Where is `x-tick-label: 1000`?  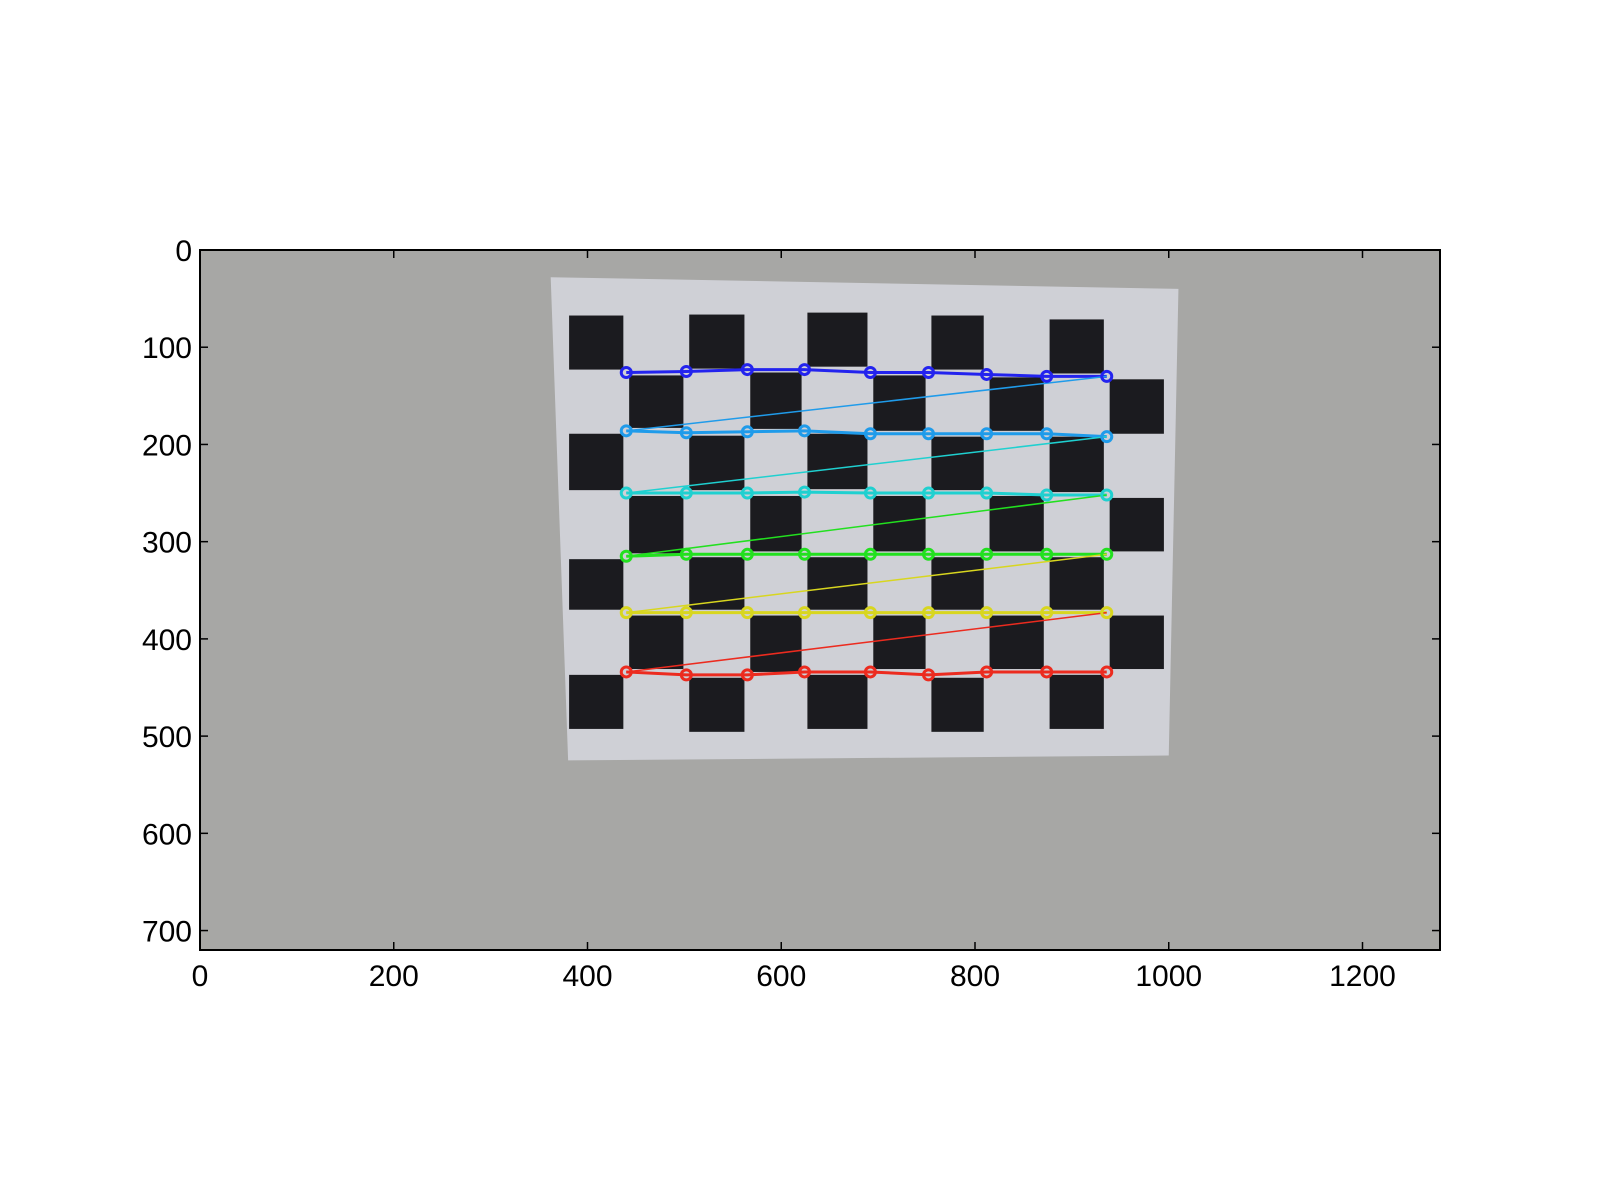 x-tick-label: 1000 is located at coordinates (1168, 976).